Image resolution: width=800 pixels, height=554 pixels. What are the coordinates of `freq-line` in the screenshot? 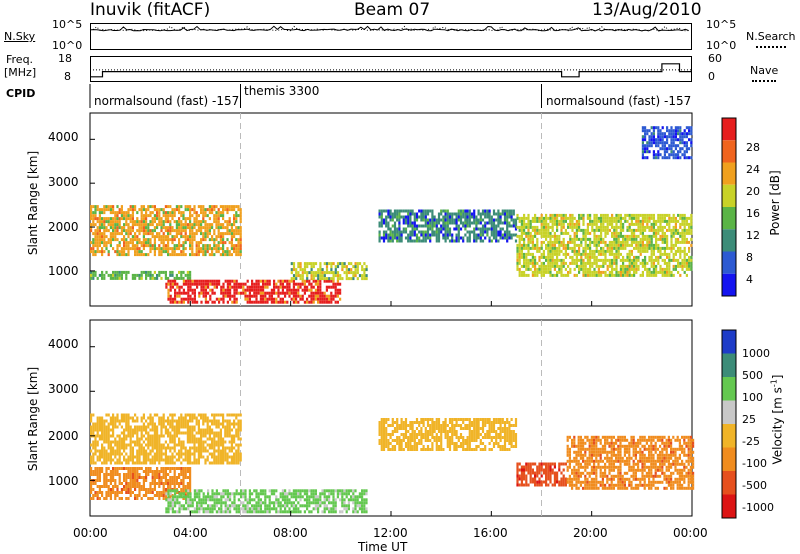 It's located at (391, 70).